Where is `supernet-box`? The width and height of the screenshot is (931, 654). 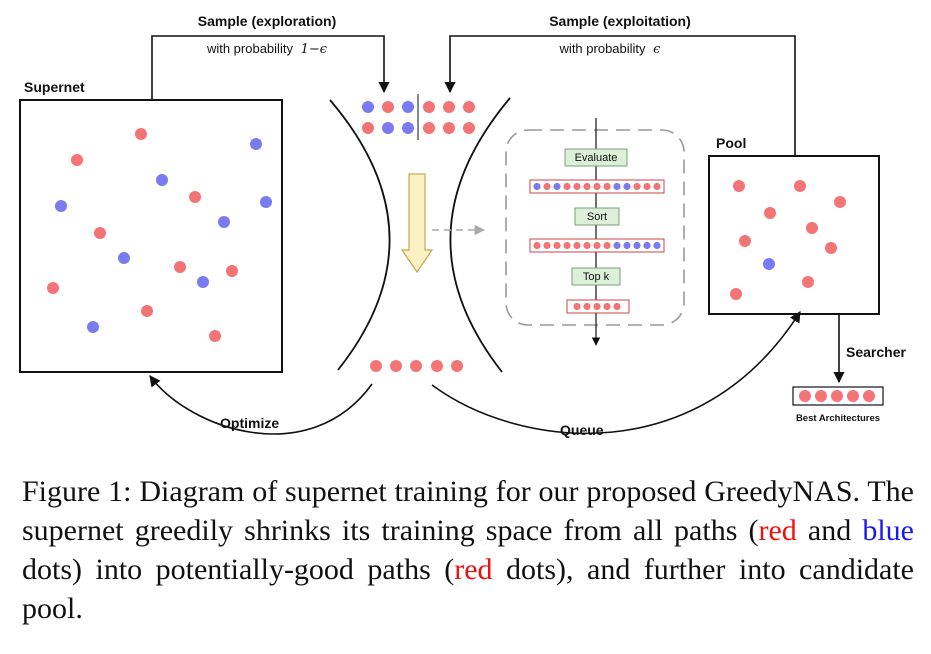 supernet-box is located at coordinates (151, 236).